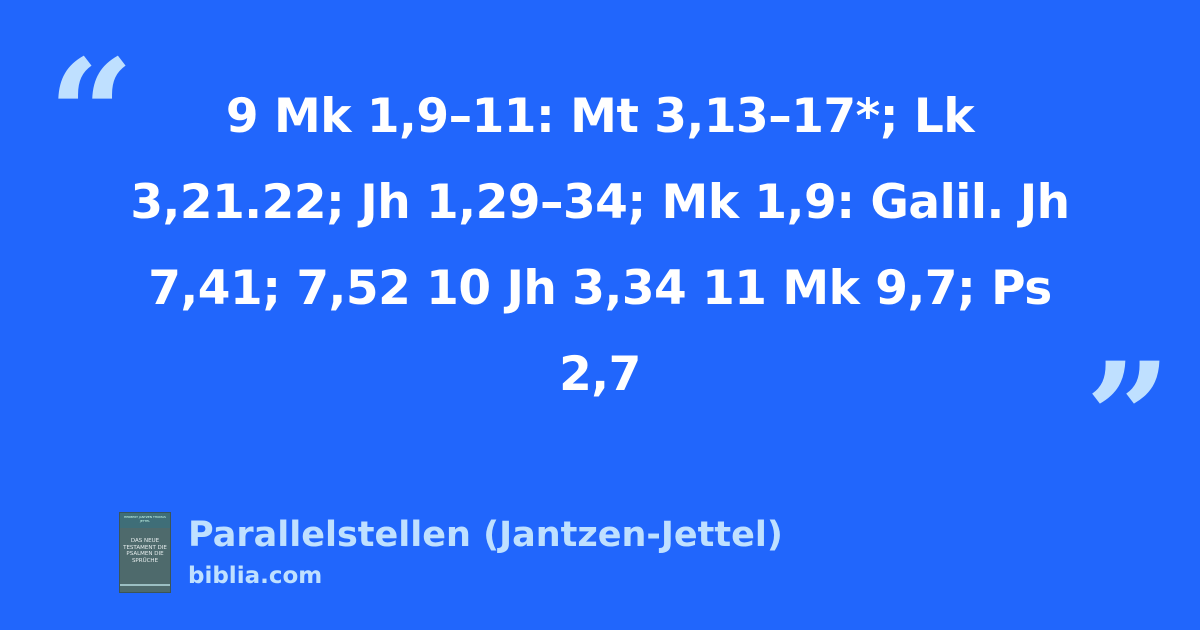 This screenshot has height=630, width=1200. I want to click on source-site-link: biblia.com, so click(255, 576).